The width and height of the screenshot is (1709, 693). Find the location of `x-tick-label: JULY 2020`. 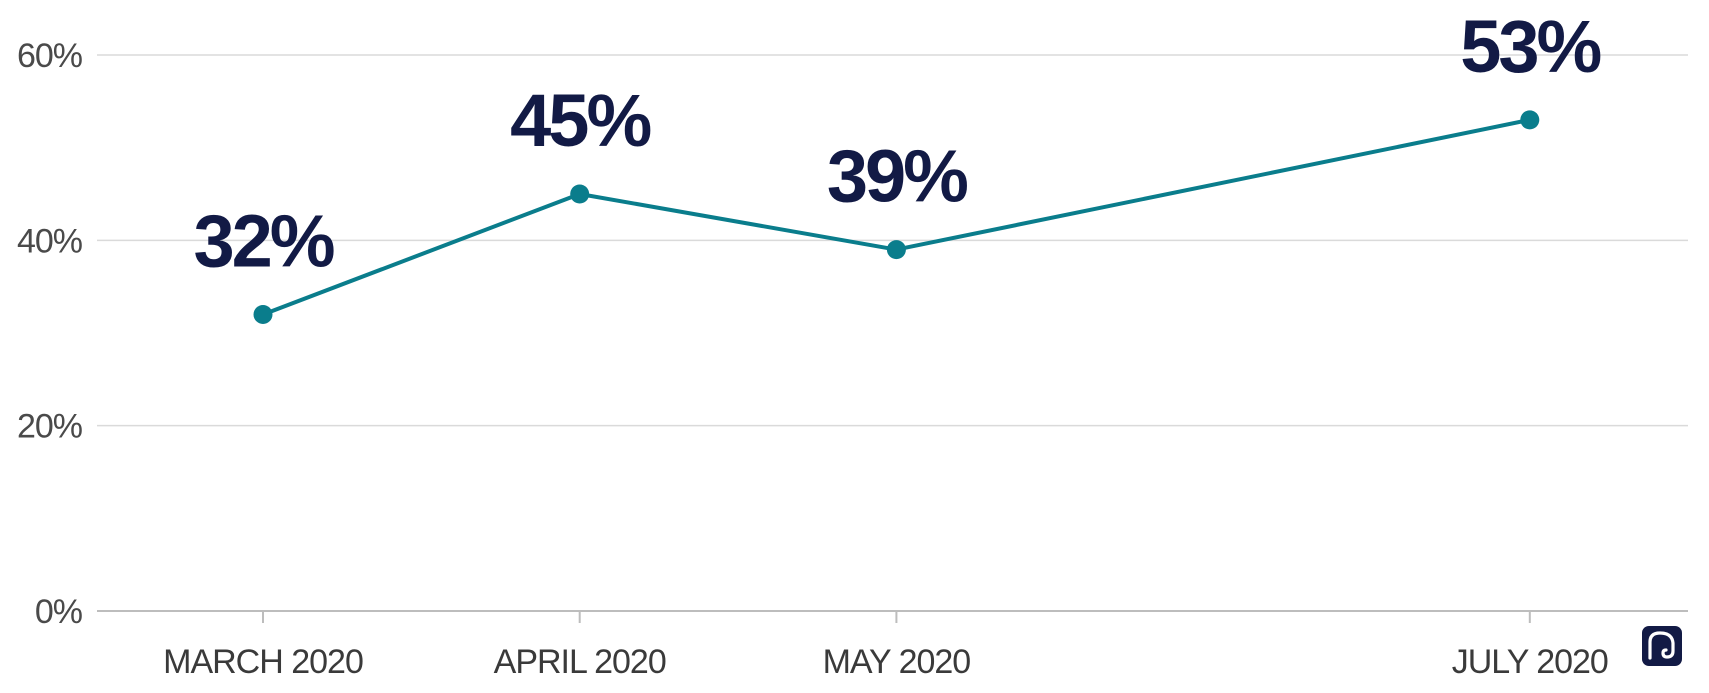

x-tick-label: JULY 2020 is located at coordinates (1530, 662).